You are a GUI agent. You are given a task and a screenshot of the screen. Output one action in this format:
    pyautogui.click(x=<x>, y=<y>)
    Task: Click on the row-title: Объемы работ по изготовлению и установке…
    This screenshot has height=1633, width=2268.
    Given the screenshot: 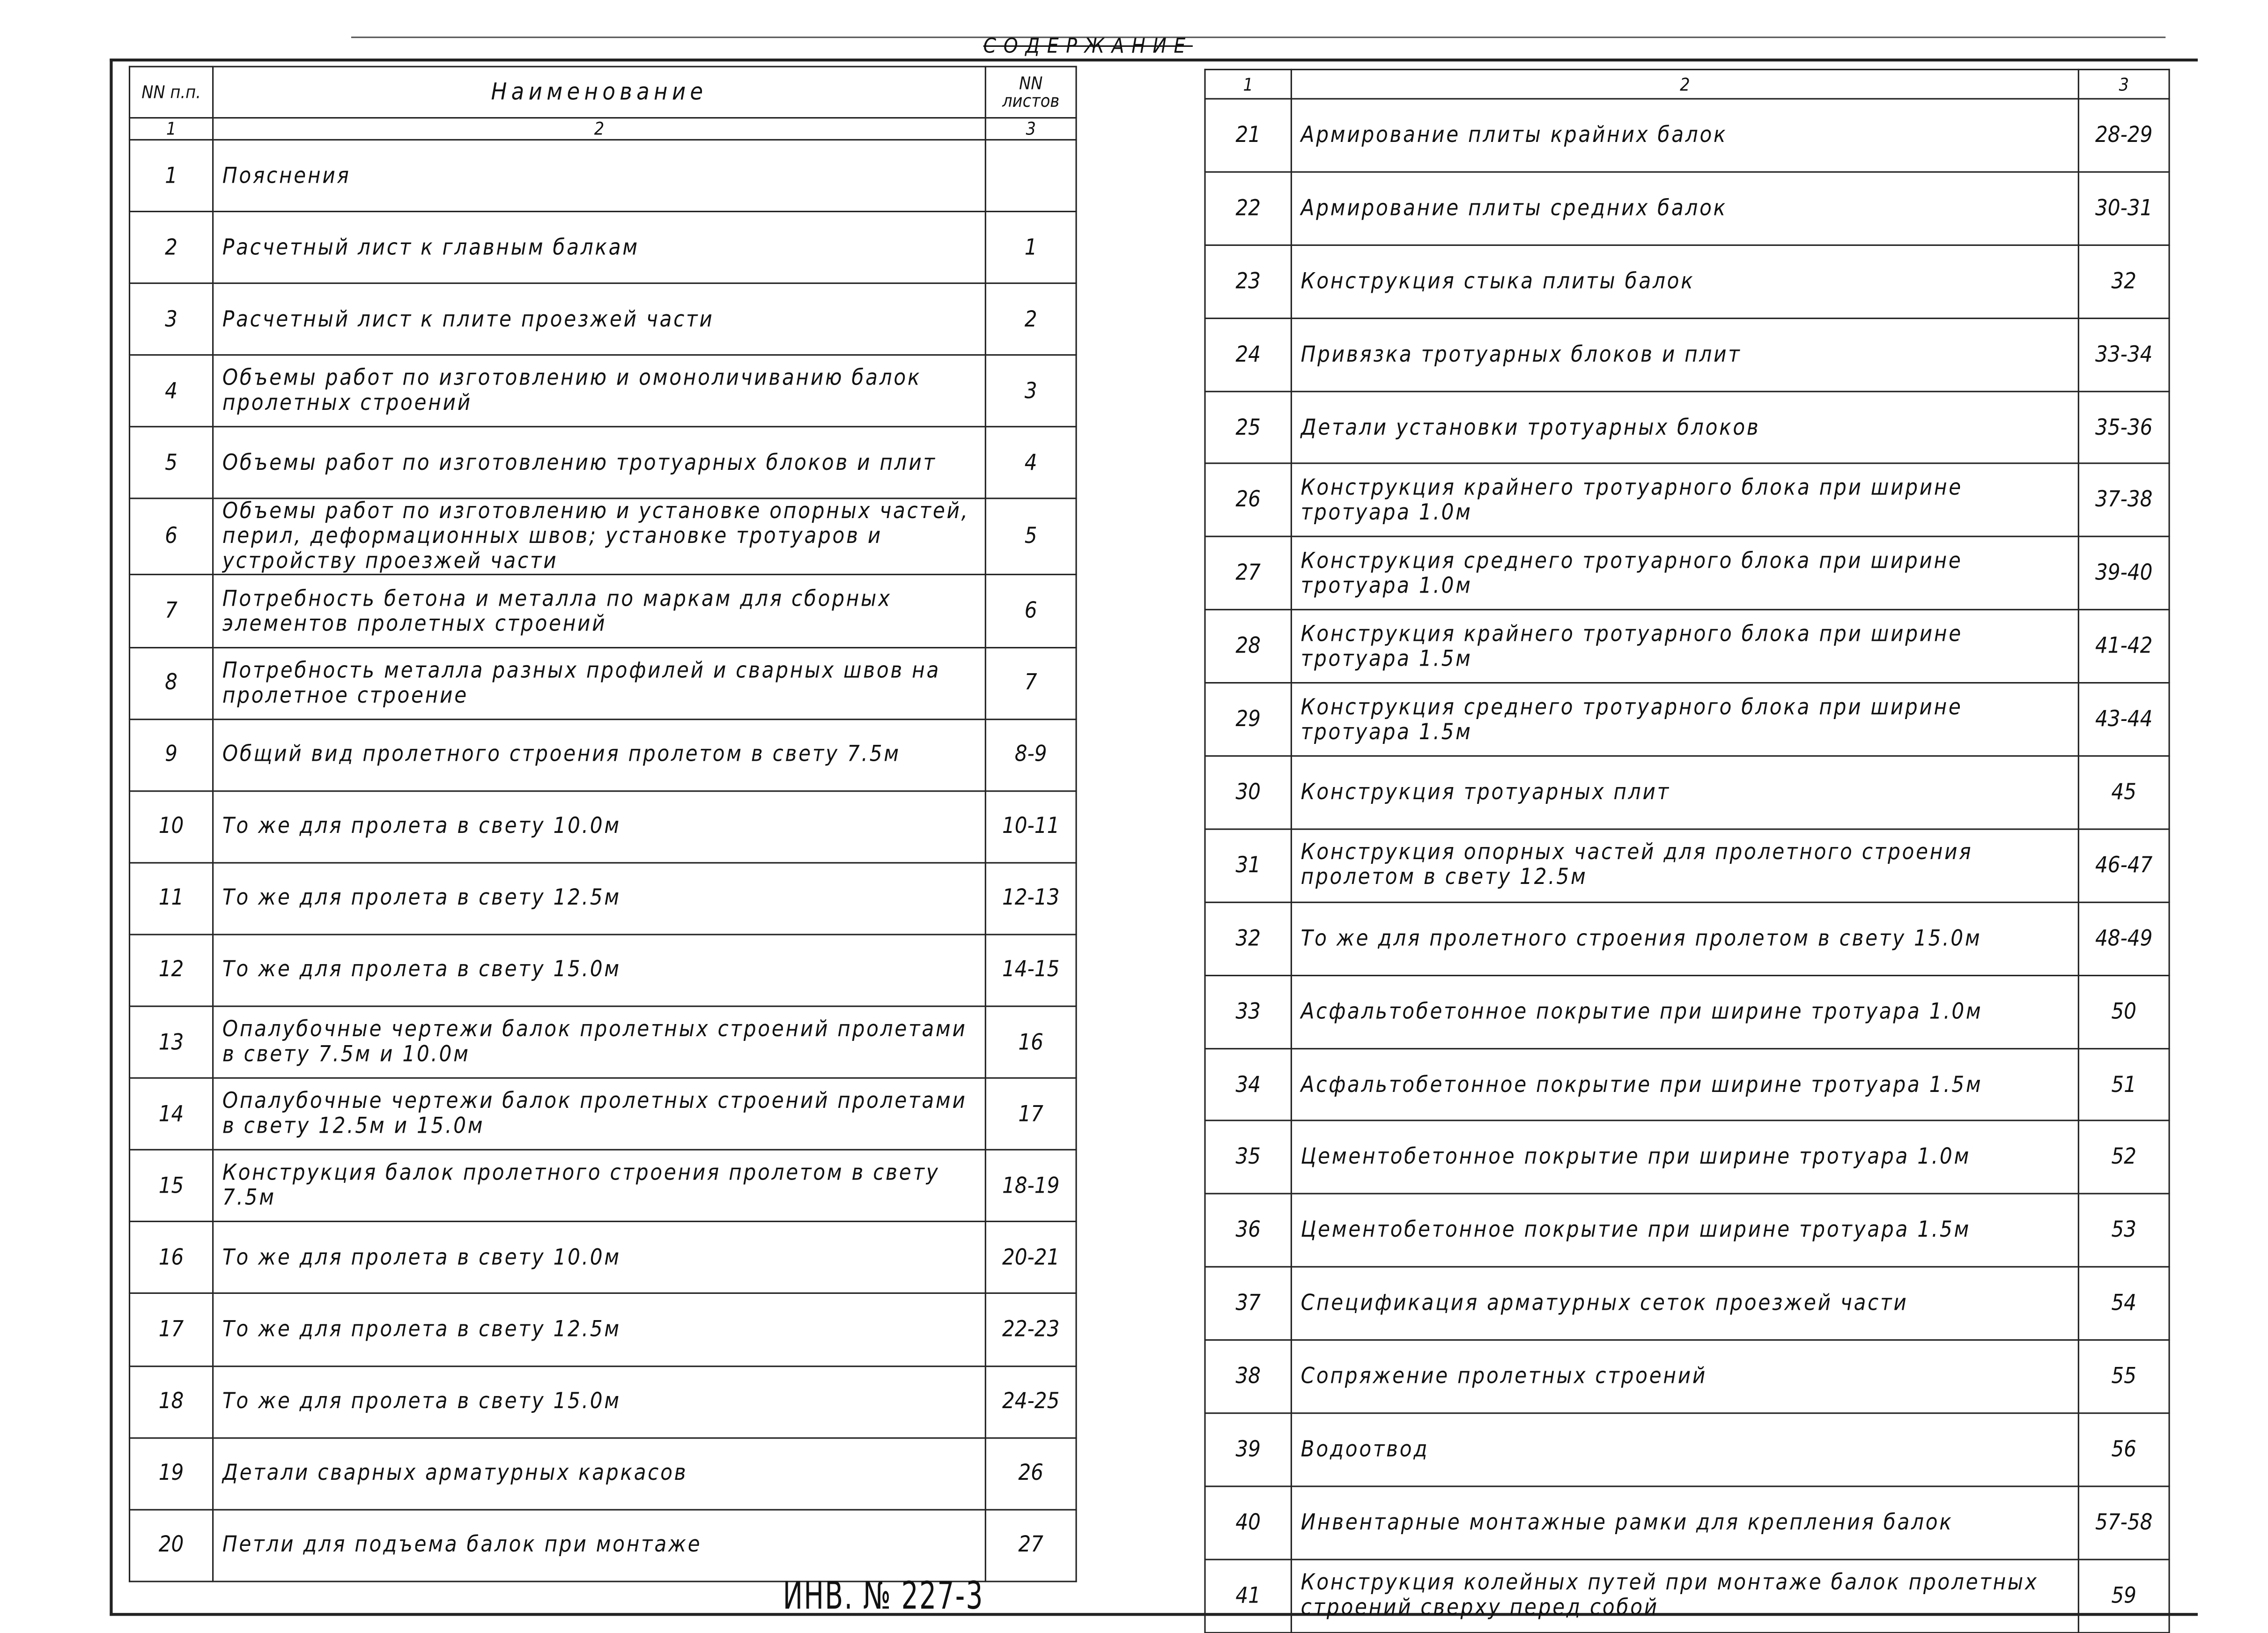 What is the action you would take?
    pyautogui.click(x=599, y=537)
    